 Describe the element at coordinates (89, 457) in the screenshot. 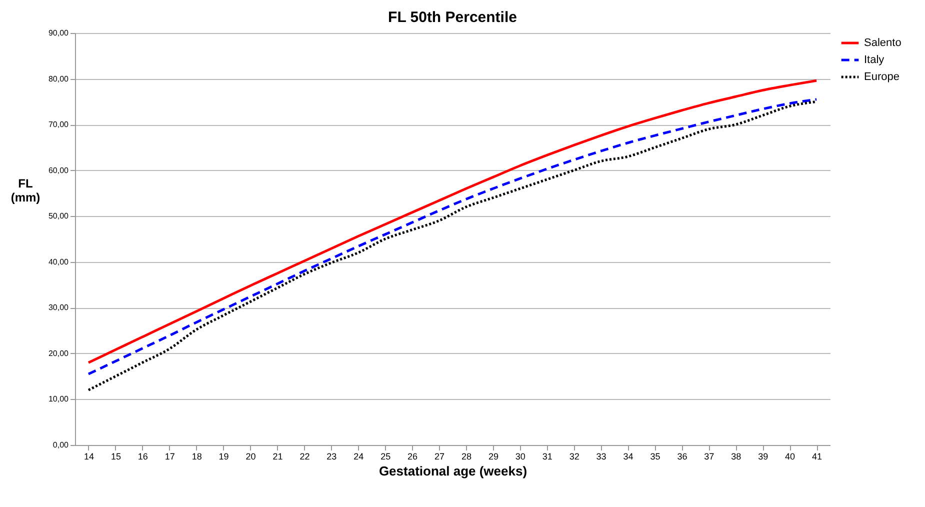

I see `x-tick-label: 14` at that location.